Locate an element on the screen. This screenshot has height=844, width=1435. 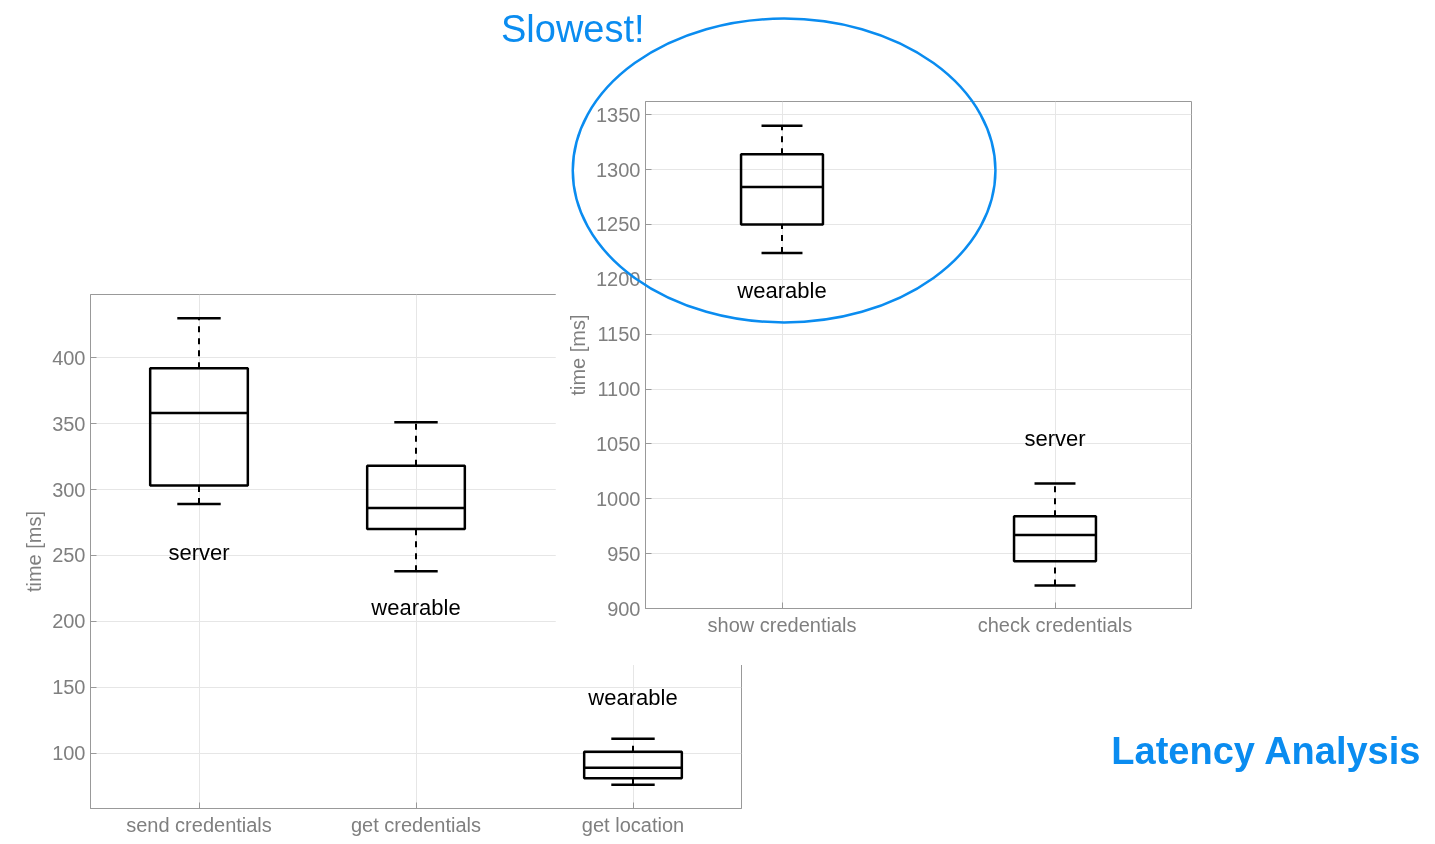
x-tick-label: send credentials is located at coordinates (199, 824).